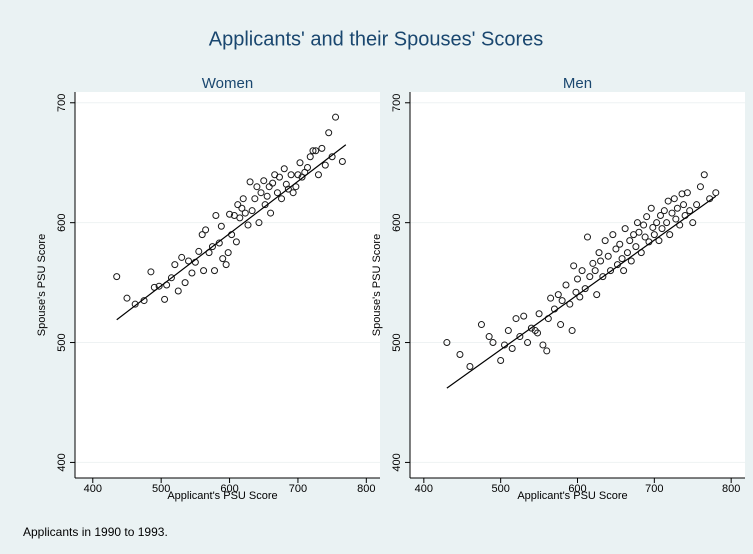  I want to click on fit-line, so click(231, 232).